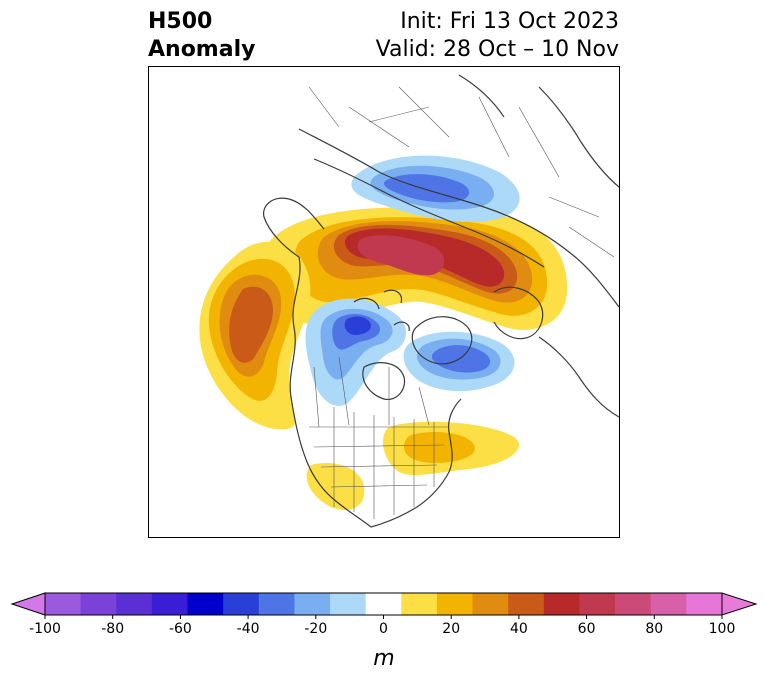 This screenshot has height=684, width=768. I want to click on title-field-type: Anomaly, so click(202, 49).